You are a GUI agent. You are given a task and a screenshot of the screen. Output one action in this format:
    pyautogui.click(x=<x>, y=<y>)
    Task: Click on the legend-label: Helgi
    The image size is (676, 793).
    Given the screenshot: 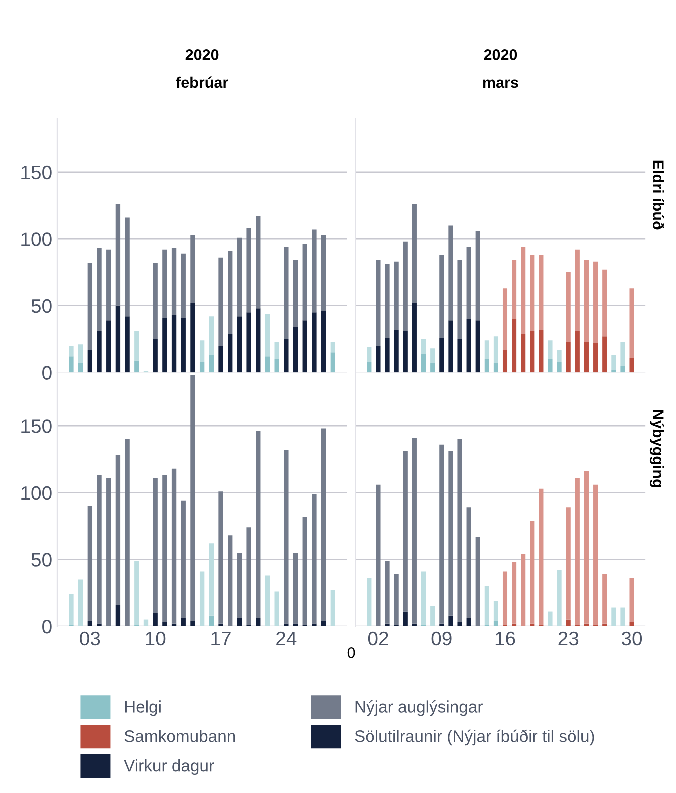 What is the action you would take?
    pyautogui.click(x=143, y=708)
    